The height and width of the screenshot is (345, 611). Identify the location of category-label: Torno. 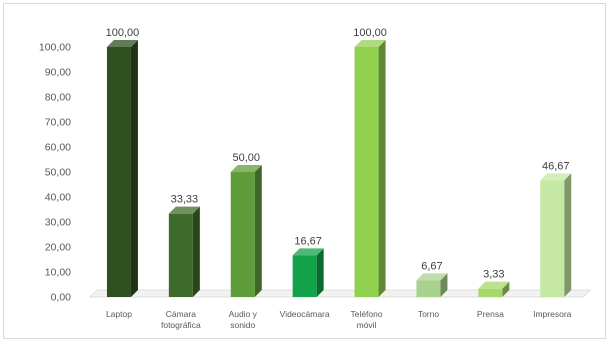
(429, 314).